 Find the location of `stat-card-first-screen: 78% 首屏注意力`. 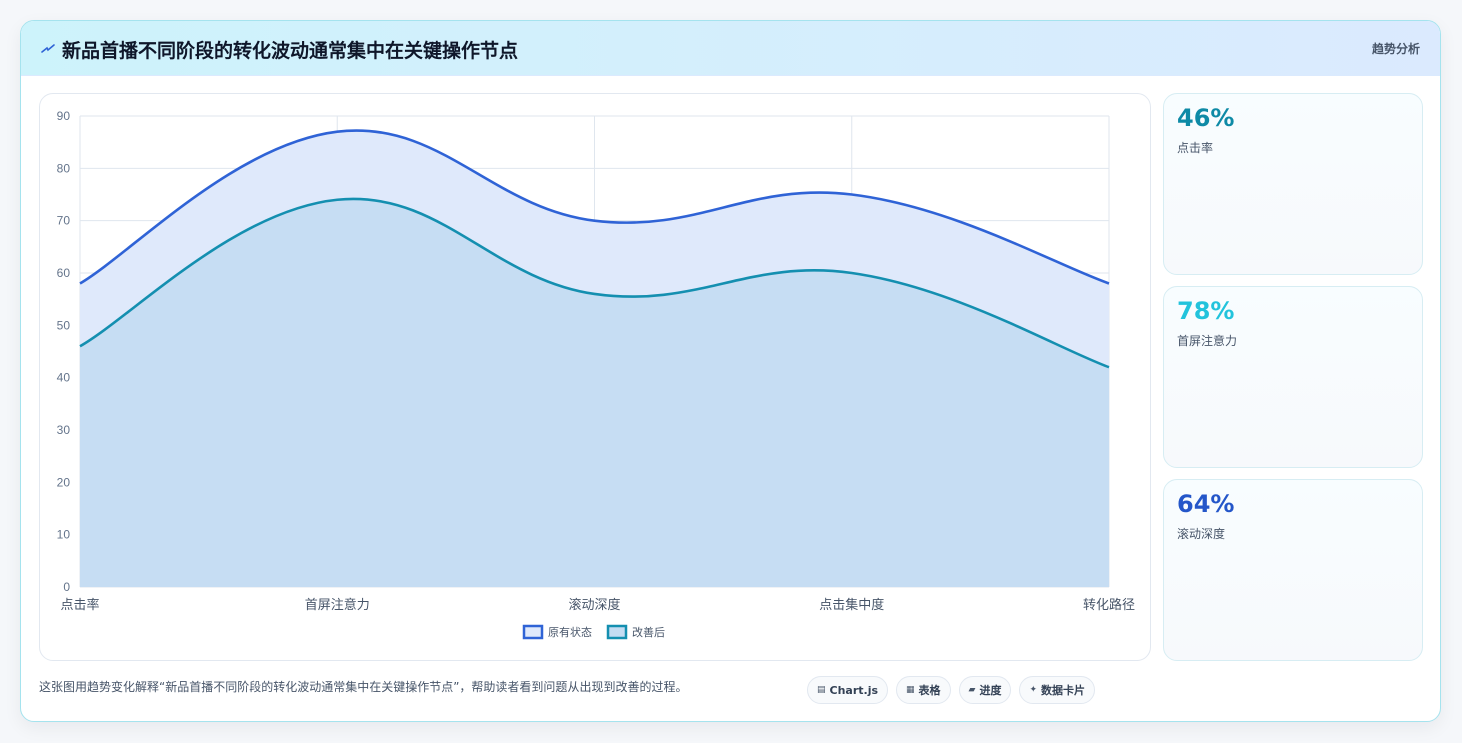

stat-card-first-screen: 78% 首屏注意力 is located at coordinates (1293, 377).